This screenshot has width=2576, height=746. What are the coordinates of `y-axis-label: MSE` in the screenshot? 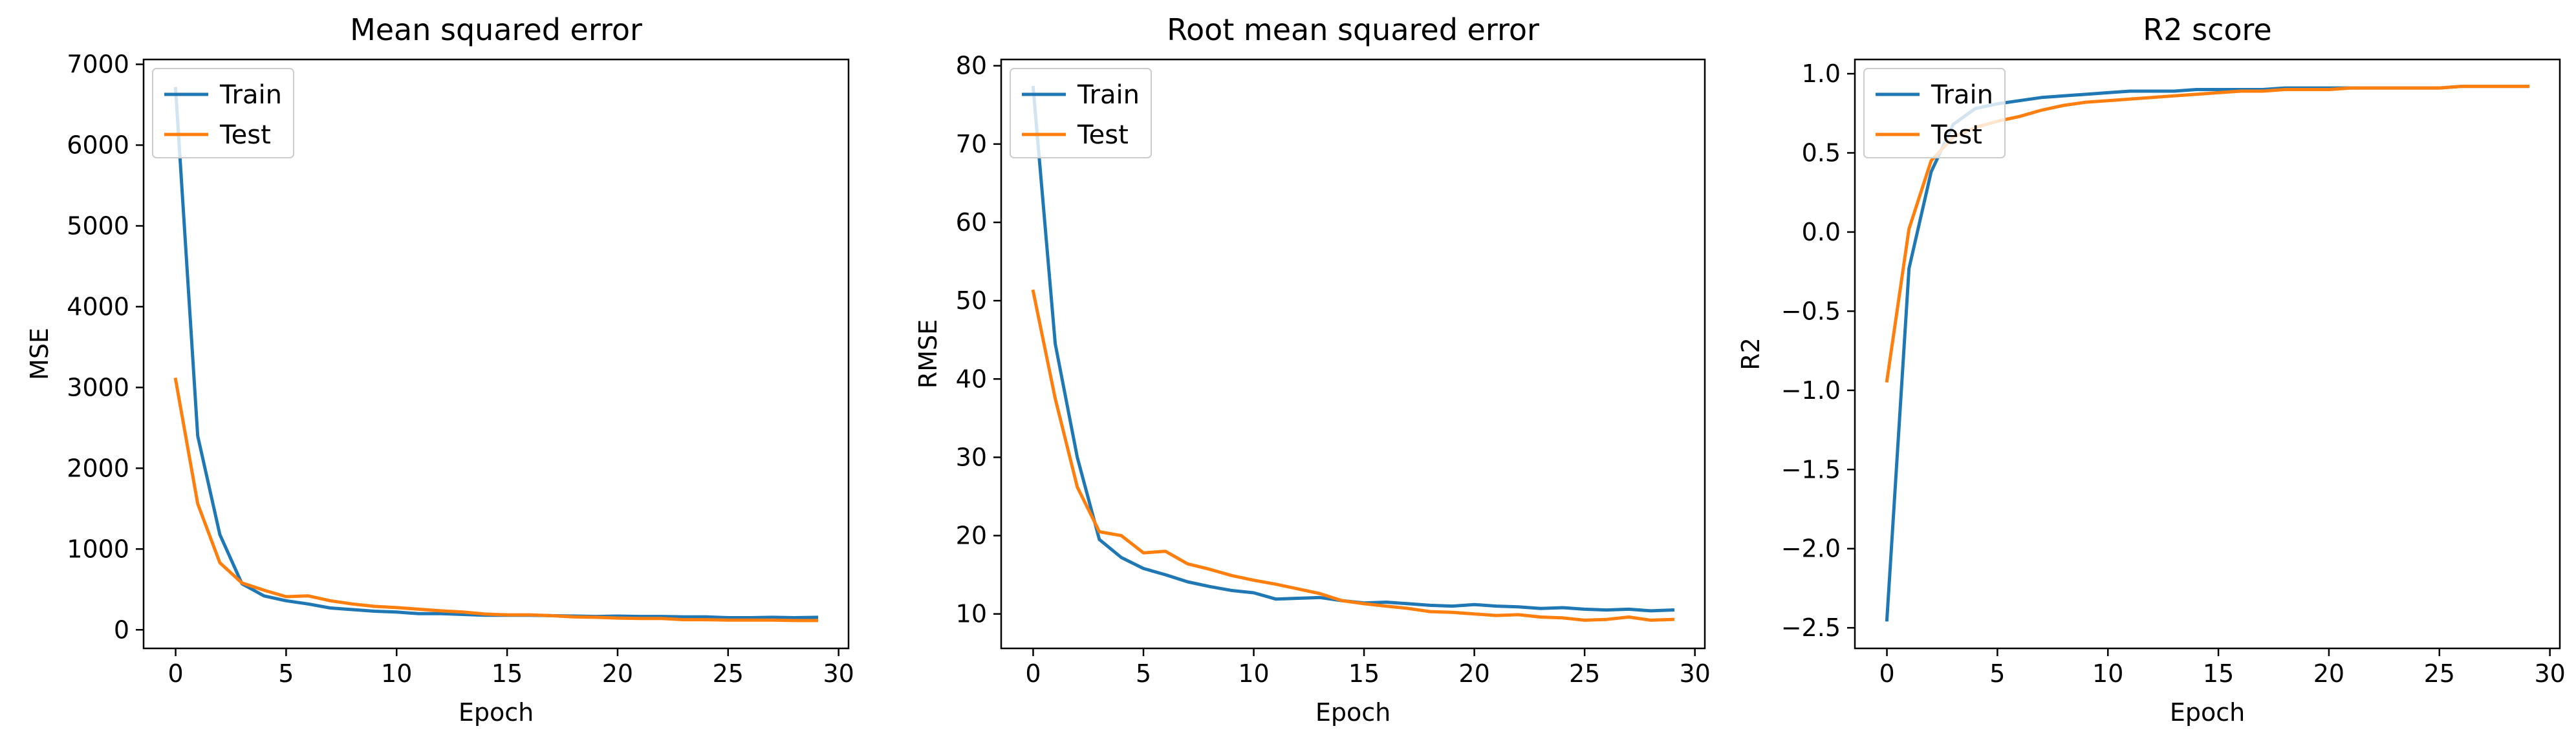 It's located at (39, 354).